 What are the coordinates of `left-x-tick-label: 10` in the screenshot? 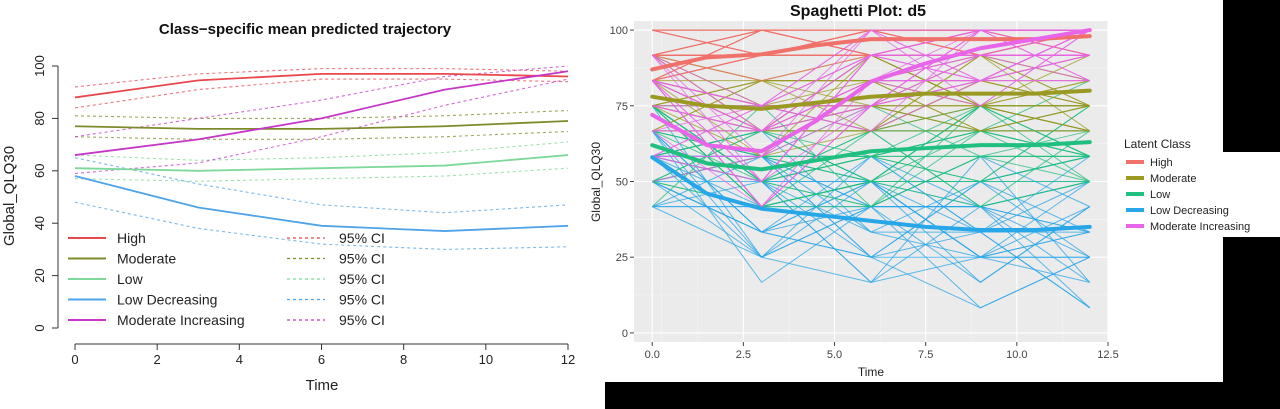 It's located at (486, 359).